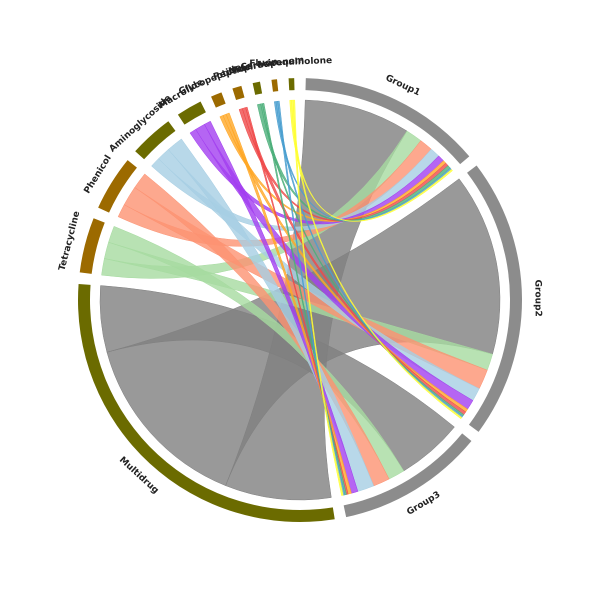 This screenshot has height=600, width=600. Describe the element at coordinates (537, 298) in the screenshot. I see `sector-label: Group2` at that location.